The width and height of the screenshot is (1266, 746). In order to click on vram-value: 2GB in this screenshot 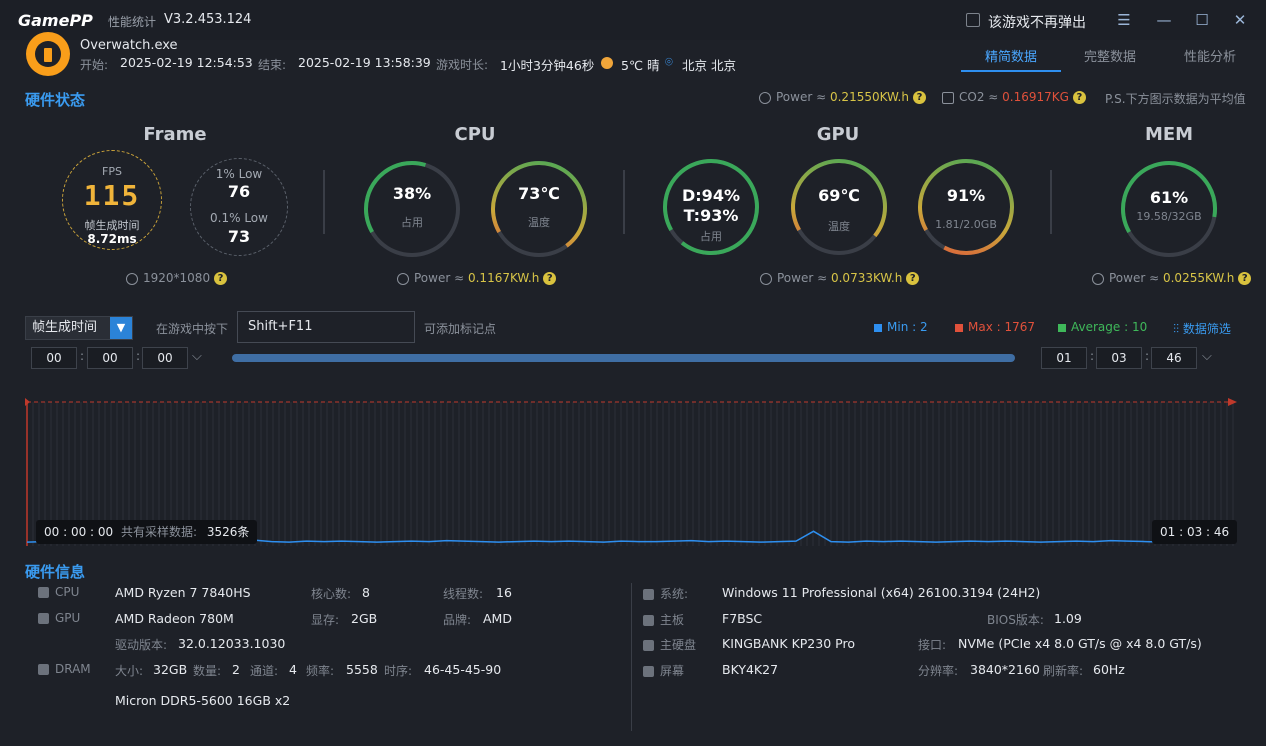, I will do `click(364, 618)`.